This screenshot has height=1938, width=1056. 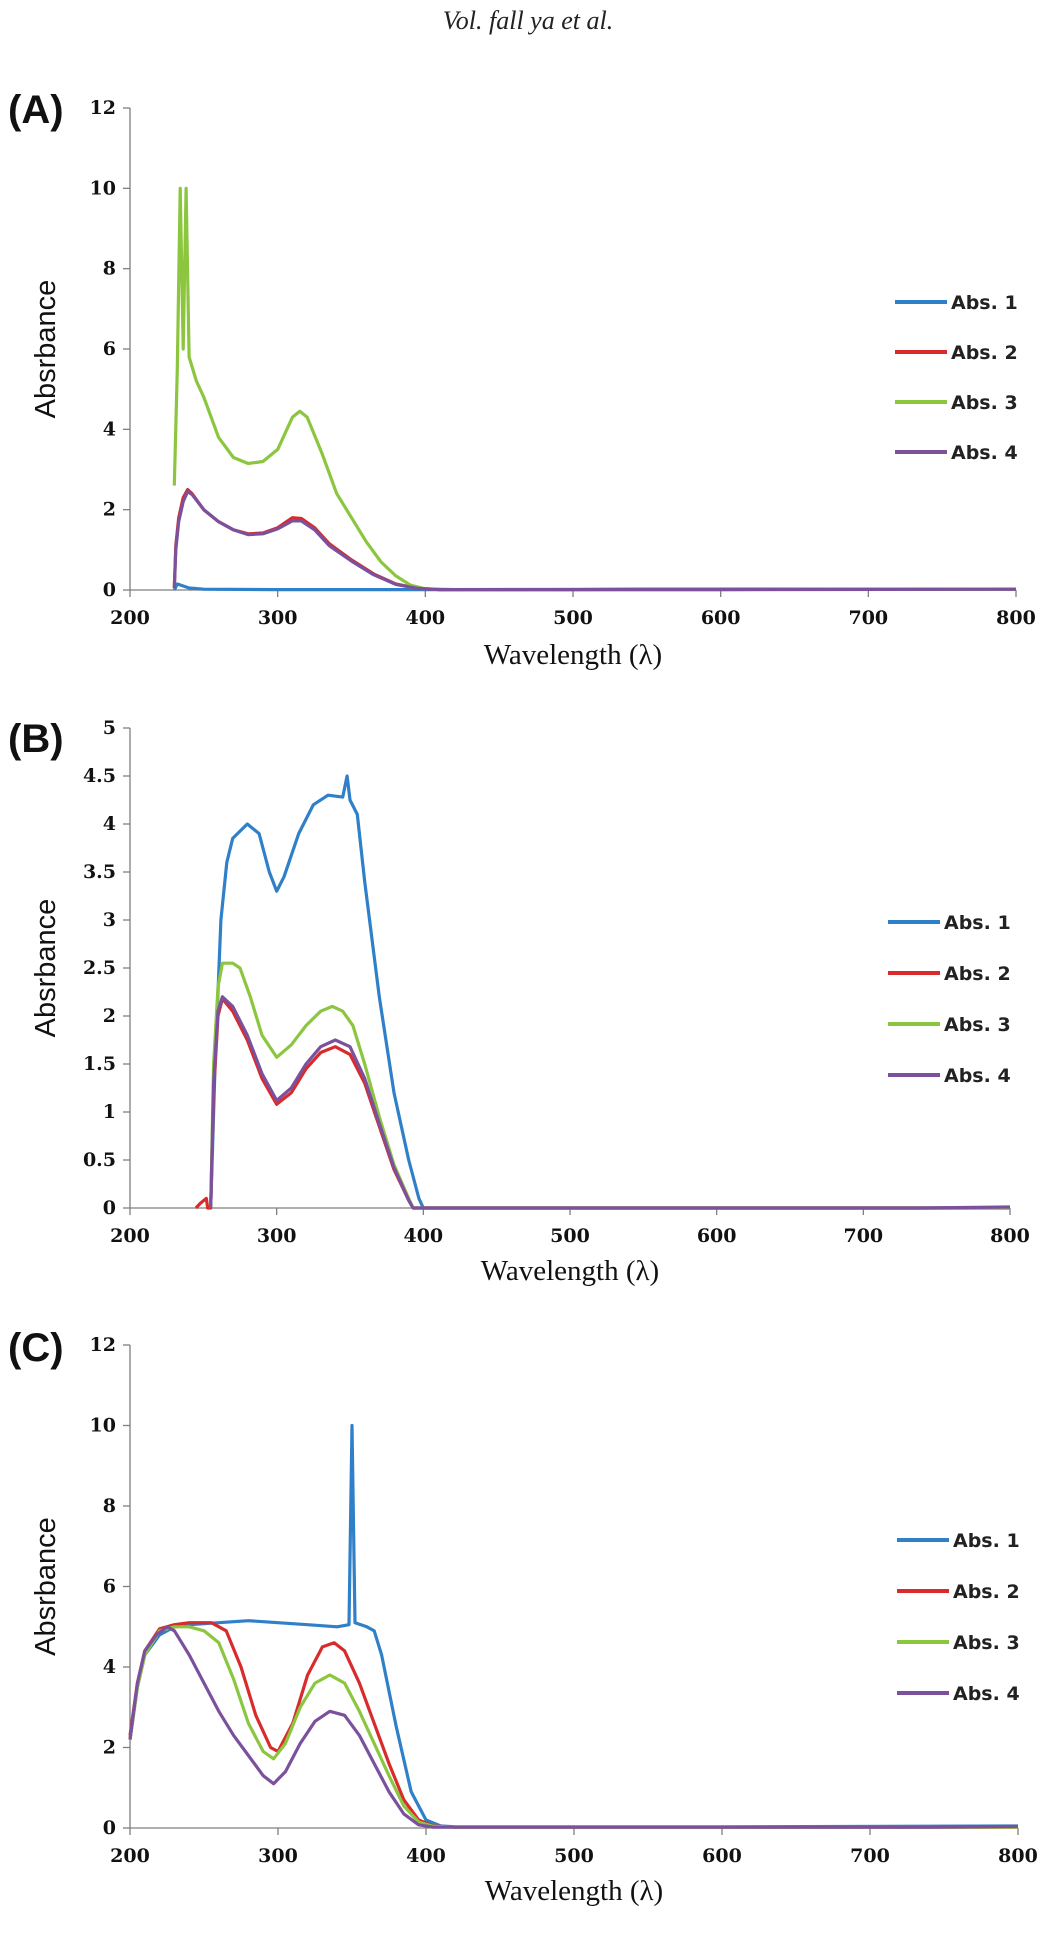 I want to click on y-tick-label: 0.5, so click(x=99, y=1160).